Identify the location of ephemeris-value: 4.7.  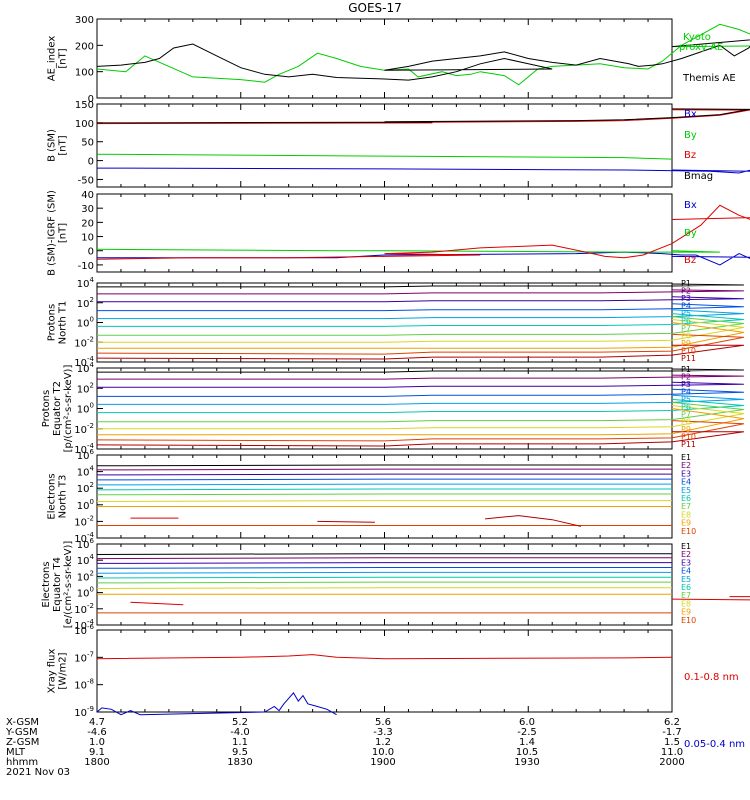
(97, 722).